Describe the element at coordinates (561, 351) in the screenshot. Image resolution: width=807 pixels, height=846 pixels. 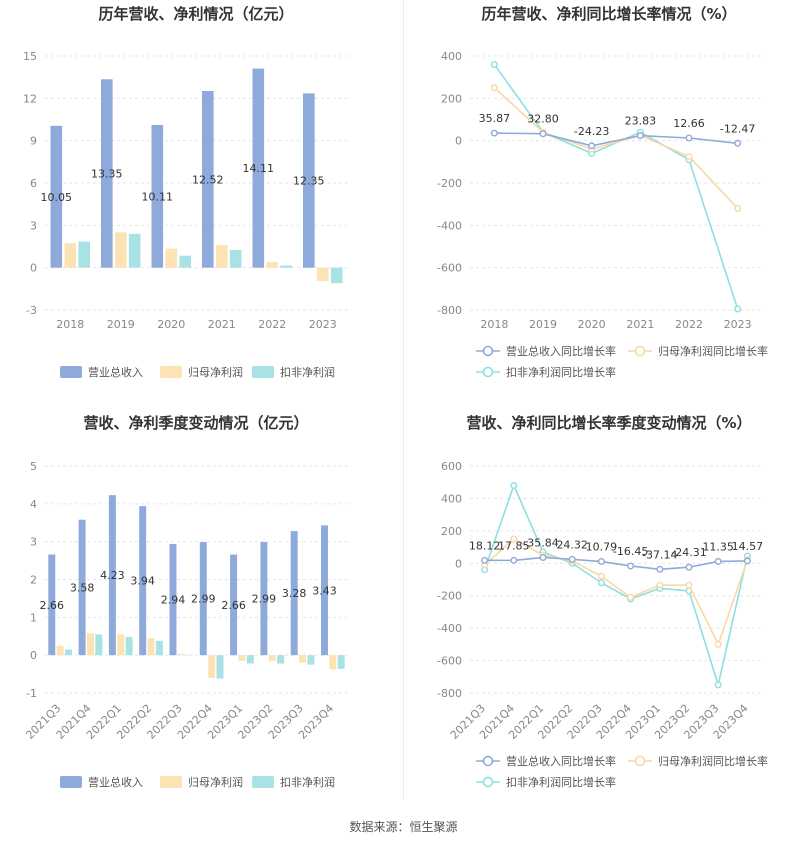
I see `legend-label: 营业总收入同比增长率` at that location.